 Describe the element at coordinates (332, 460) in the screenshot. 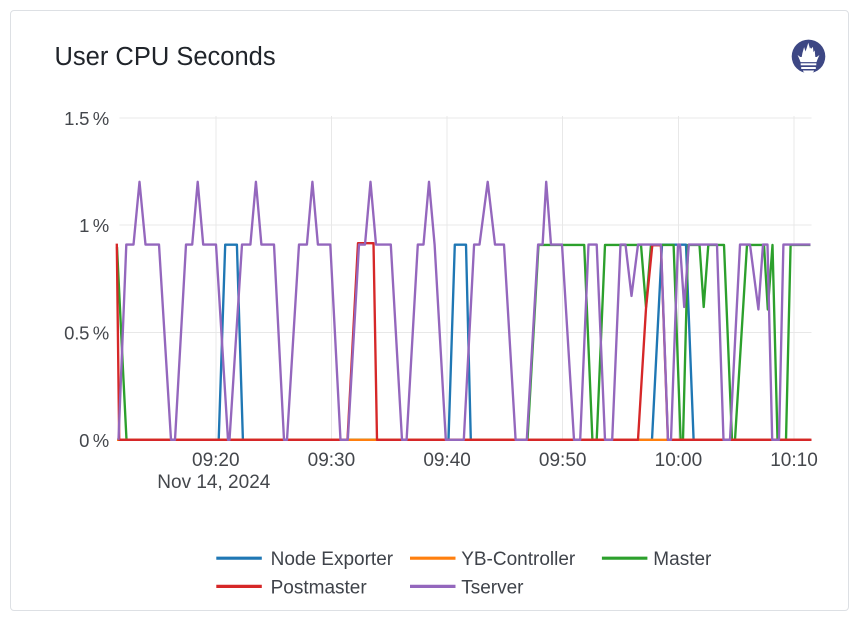

I see `svg-text: 09:30` at that location.